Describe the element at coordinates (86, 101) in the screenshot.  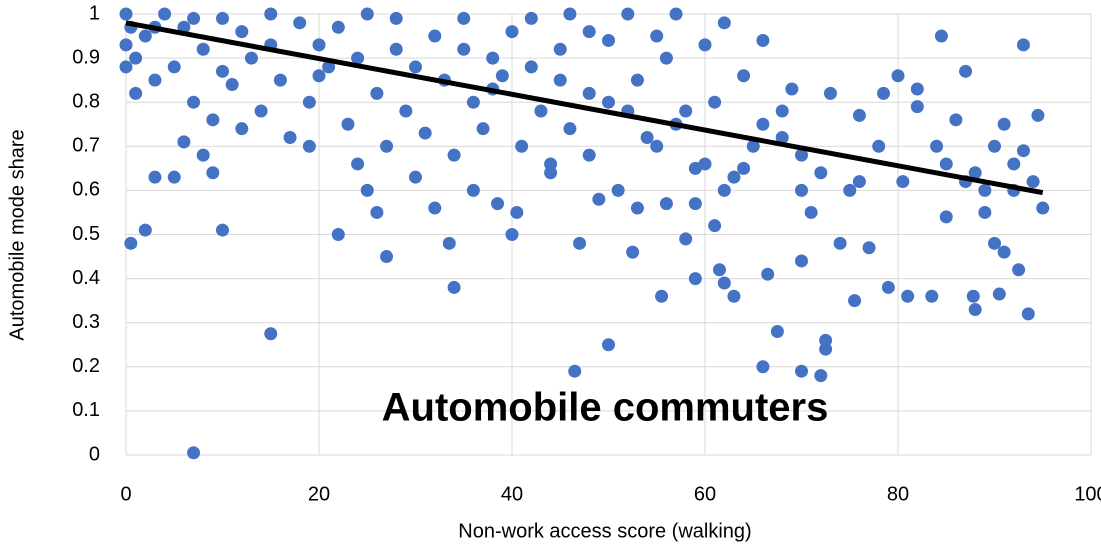
I see `y-tick-label: 0.8` at that location.